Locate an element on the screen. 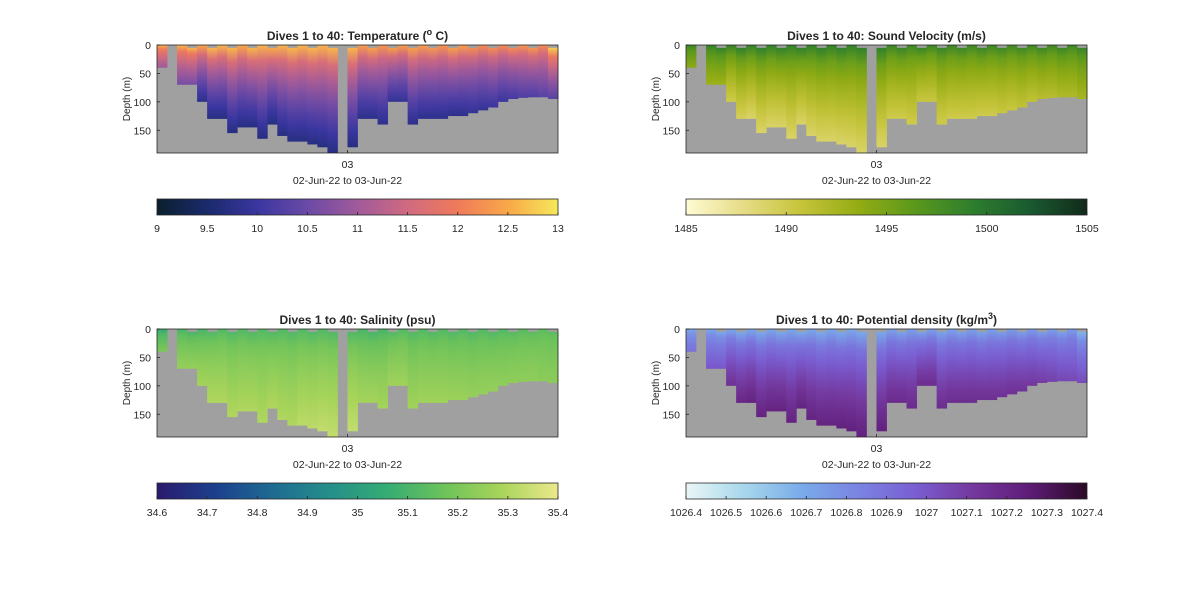 The image size is (1200, 601). colorbar-tick-label: 1026.9 is located at coordinates (886, 513).